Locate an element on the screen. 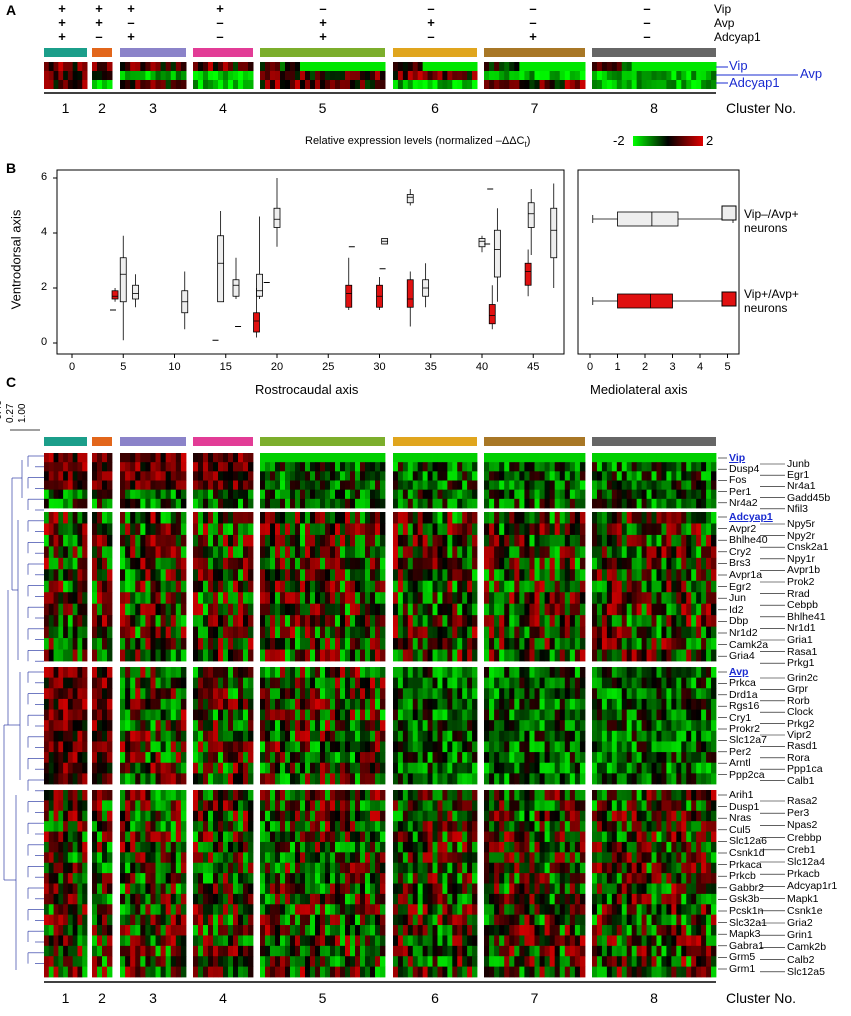 Image resolution: width=851 pixels, height=1016 pixels. cluster-color-bar is located at coordinates (435, 441).